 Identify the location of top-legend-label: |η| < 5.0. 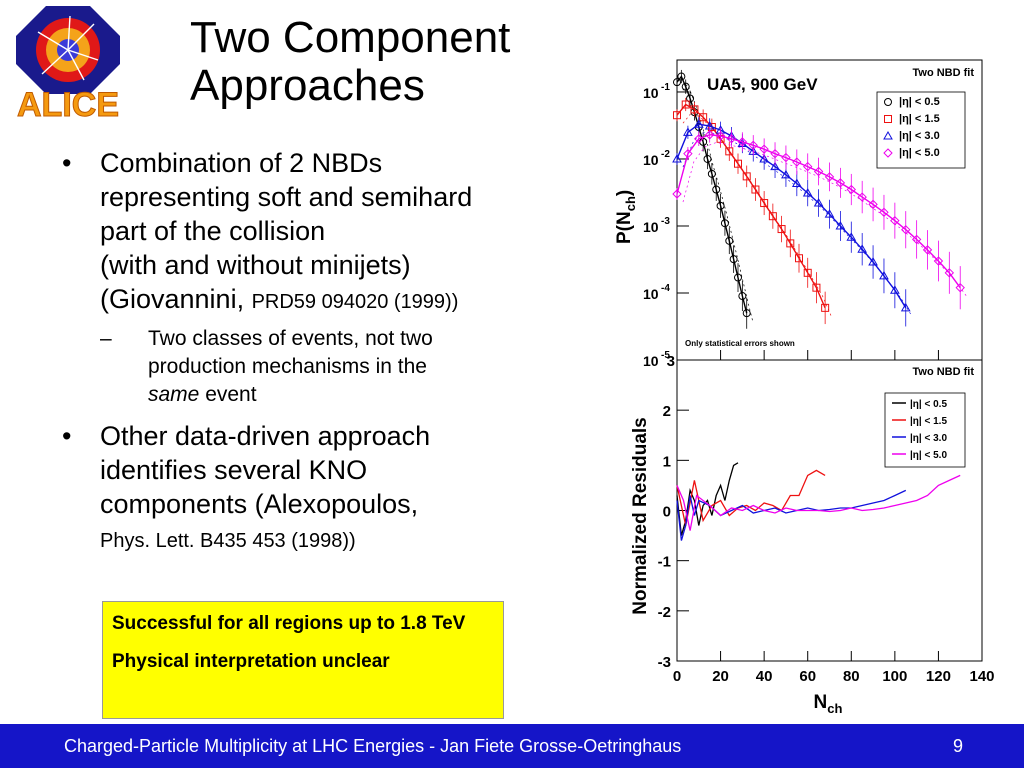
(919, 153).